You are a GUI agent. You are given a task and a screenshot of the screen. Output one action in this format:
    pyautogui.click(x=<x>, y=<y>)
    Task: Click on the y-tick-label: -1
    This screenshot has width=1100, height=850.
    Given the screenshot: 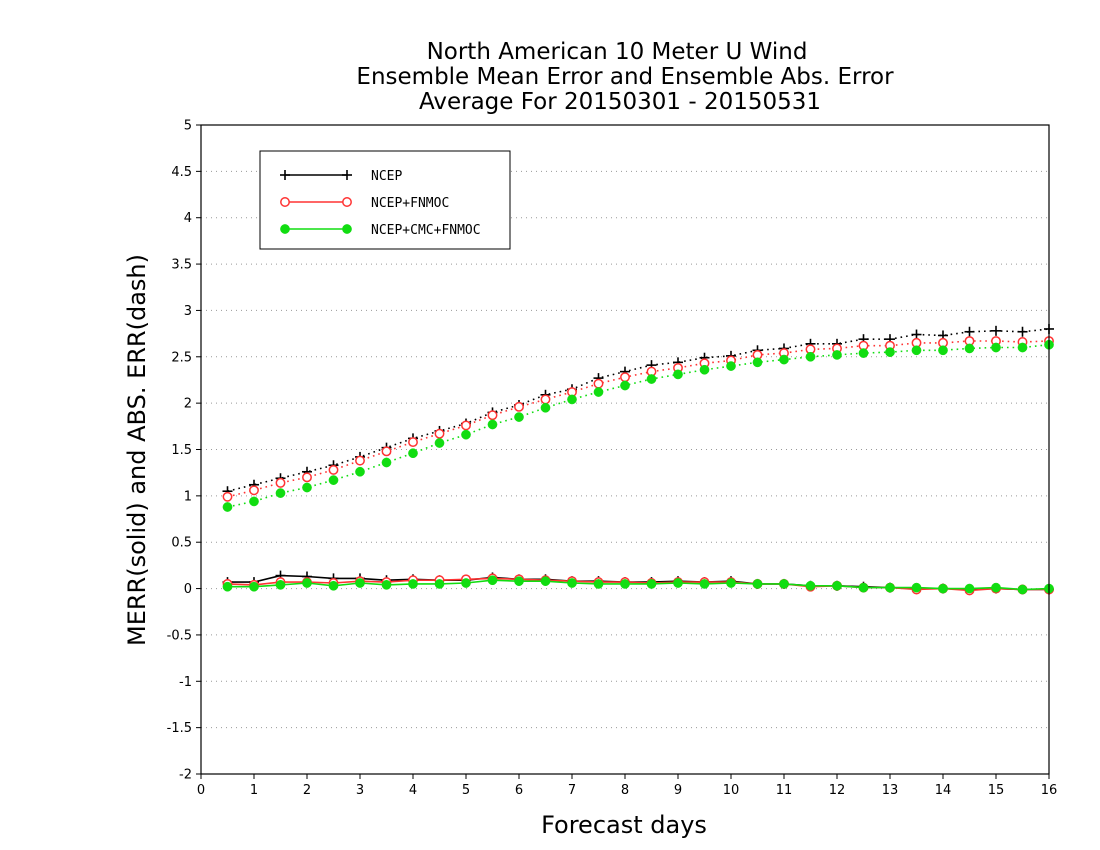 What is the action you would take?
    pyautogui.click(x=185, y=682)
    